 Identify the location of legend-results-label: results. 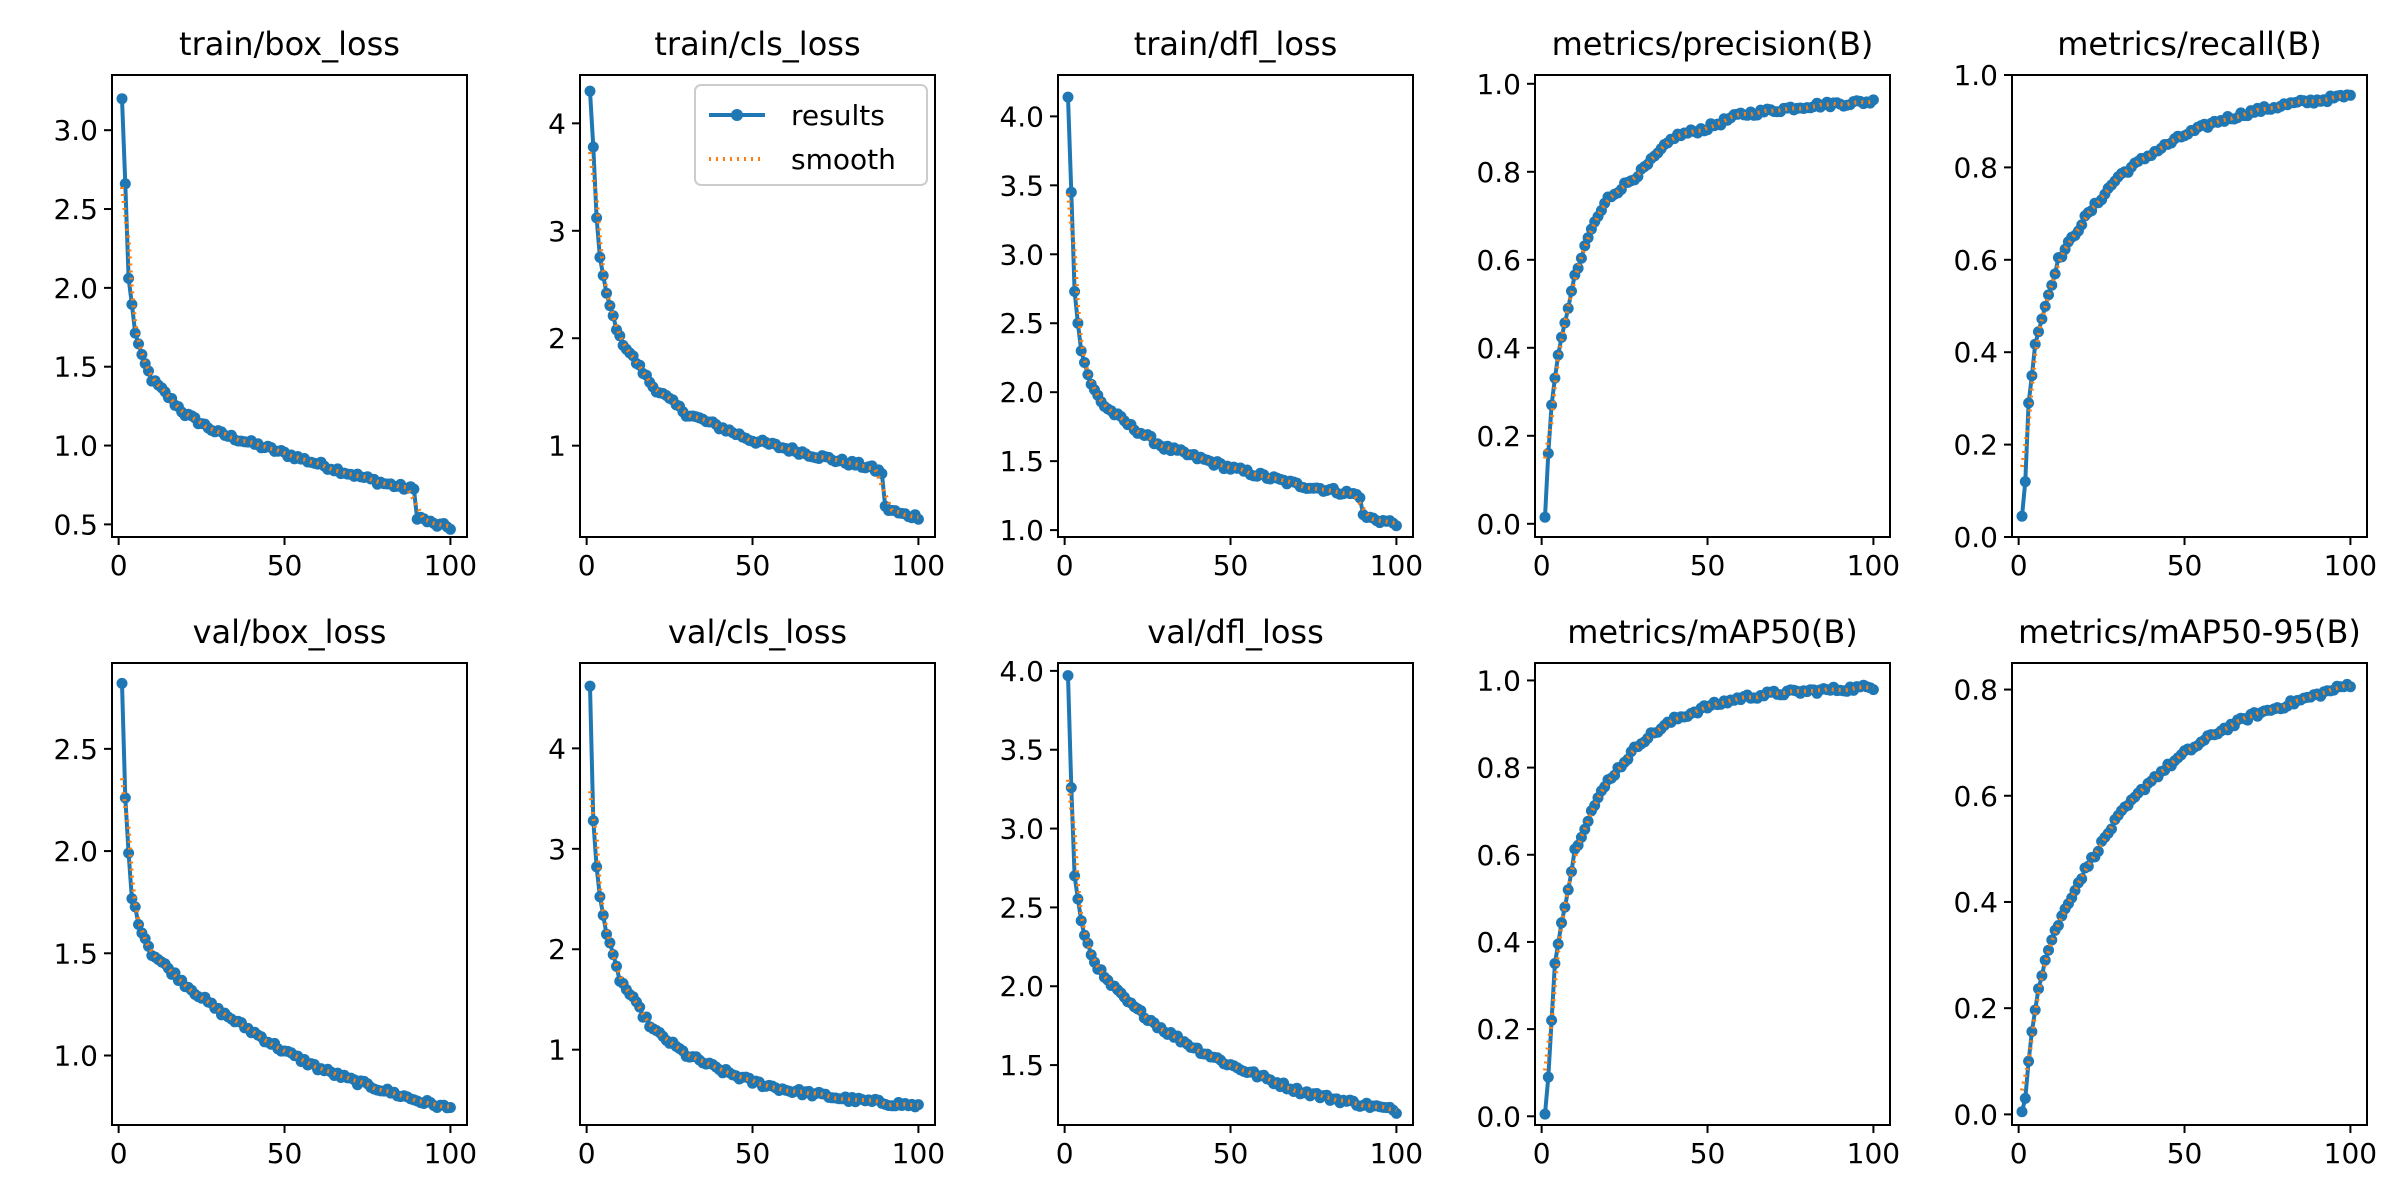
(838, 115).